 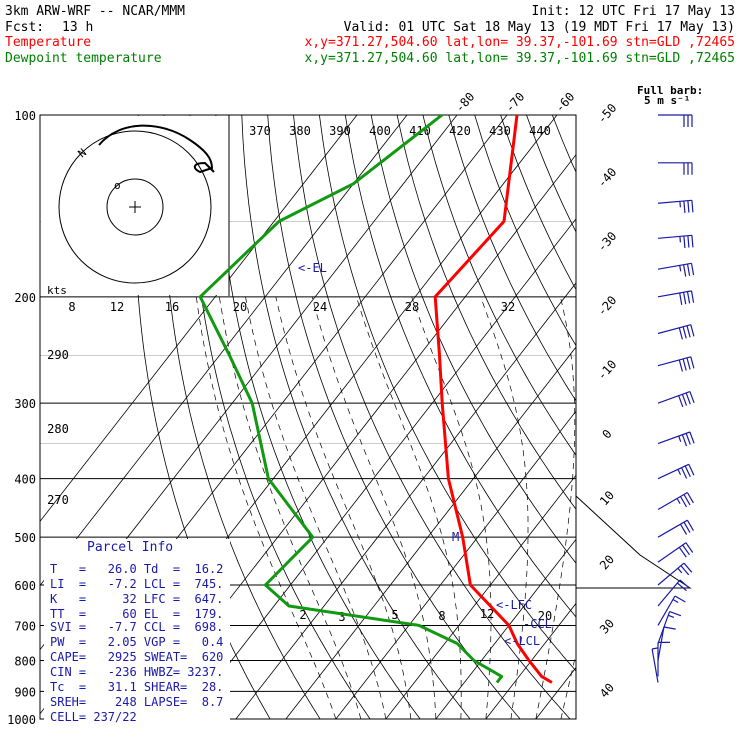 What do you see at coordinates (260, 131) in the screenshot?
I see `theta-label: 370` at bounding box center [260, 131].